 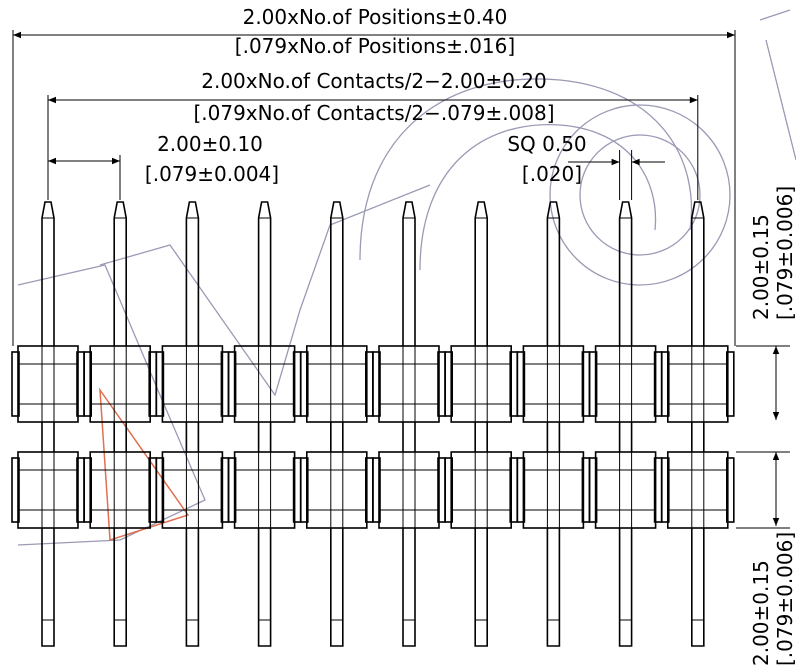 What do you see at coordinates (784, 253) in the screenshot?
I see `row-pitch-imperial: [.079±0.006]` at bounding box center [784, 253].